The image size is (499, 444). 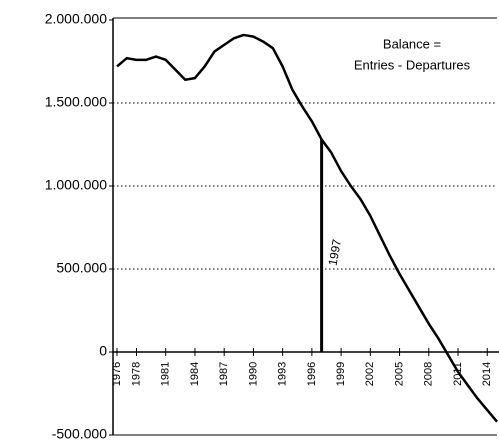 I want to click on x-tick-label: 1976, so click(x=117, y=374).